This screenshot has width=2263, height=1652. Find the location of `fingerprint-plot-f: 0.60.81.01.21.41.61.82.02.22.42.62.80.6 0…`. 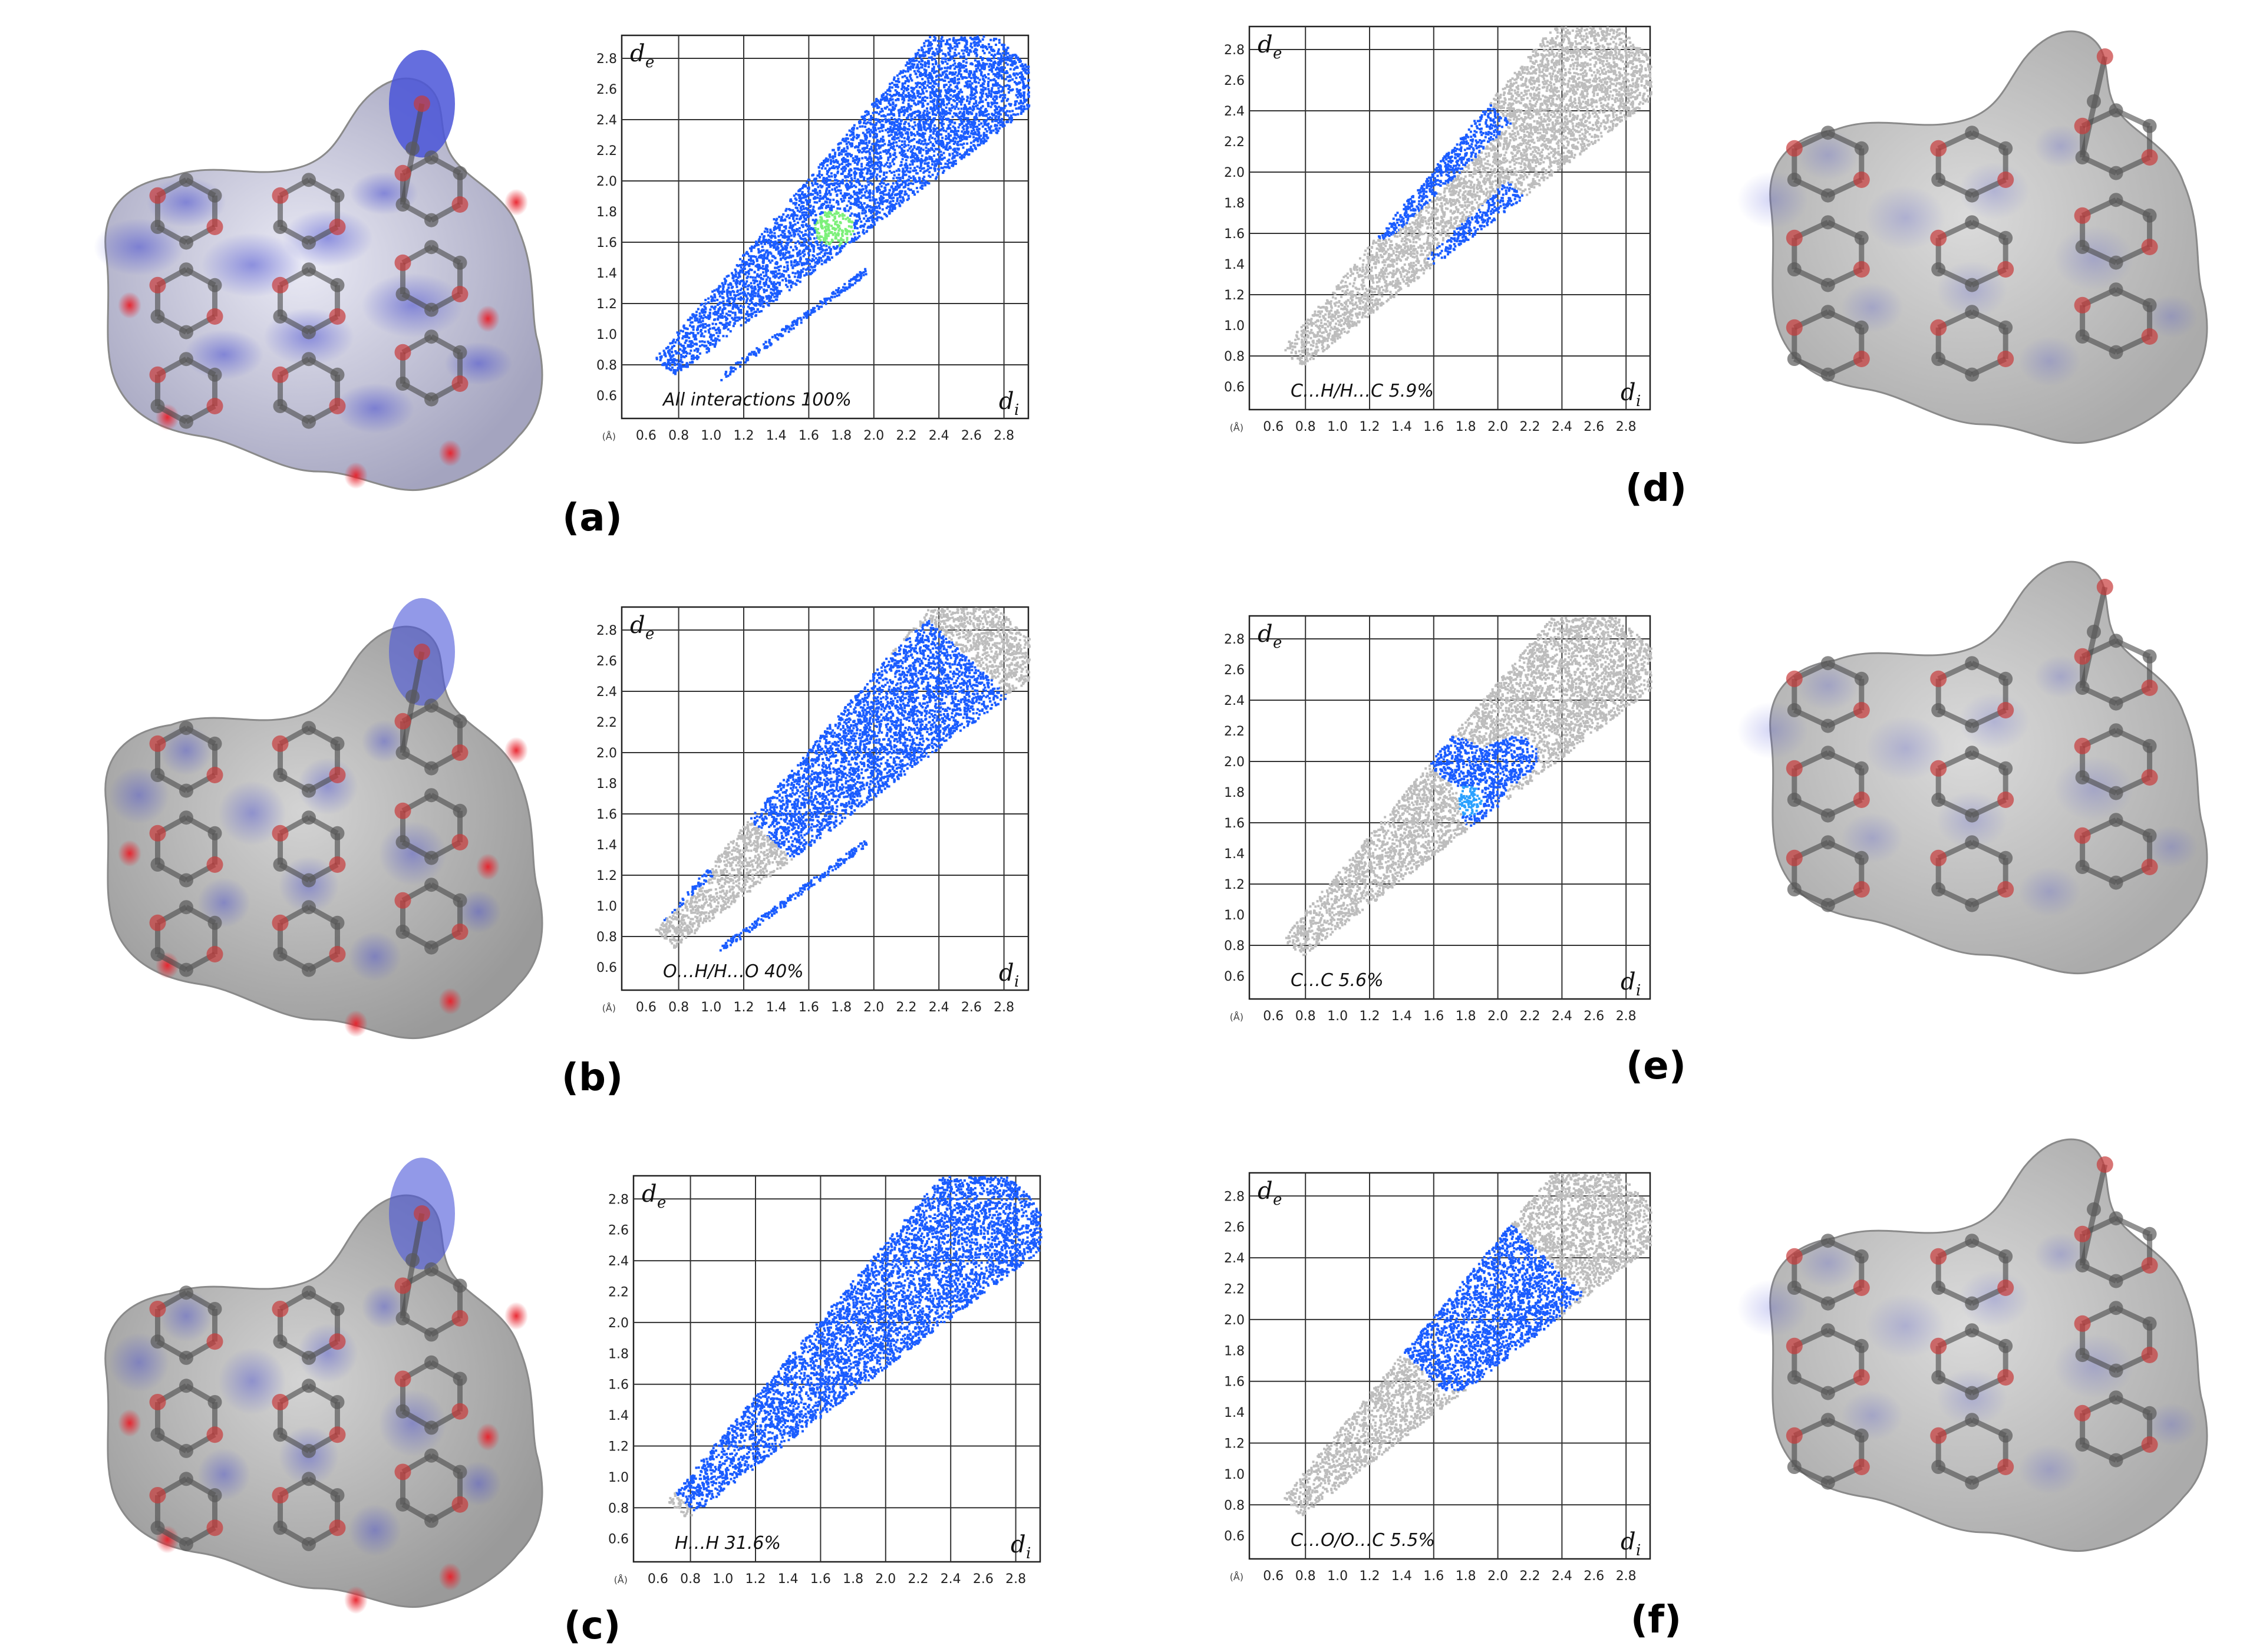

fingerprint-plot-f: 0.60.81.01.21.41.61.82.02.22.42.62.80.6 0… is located at coordinates (1438, 1378).